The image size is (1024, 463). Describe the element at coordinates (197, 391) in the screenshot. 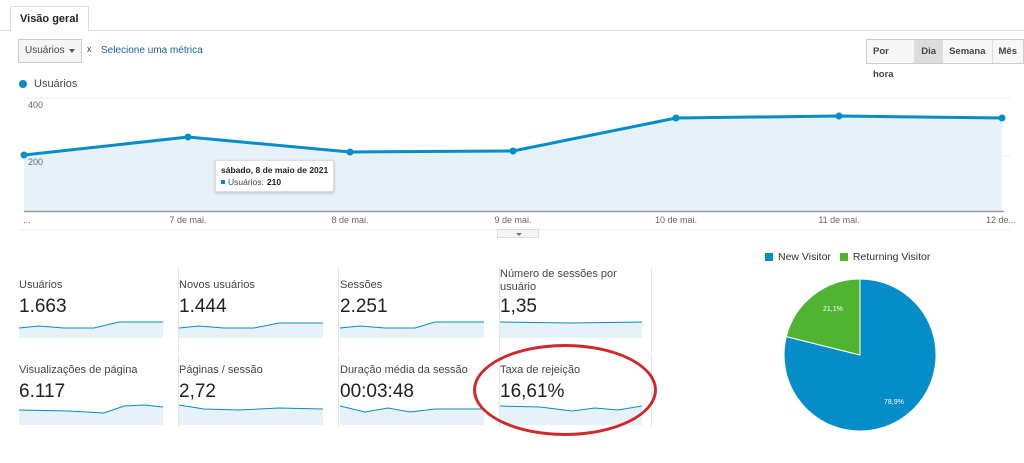

I see `scorecard-value: 2,72` at that location.